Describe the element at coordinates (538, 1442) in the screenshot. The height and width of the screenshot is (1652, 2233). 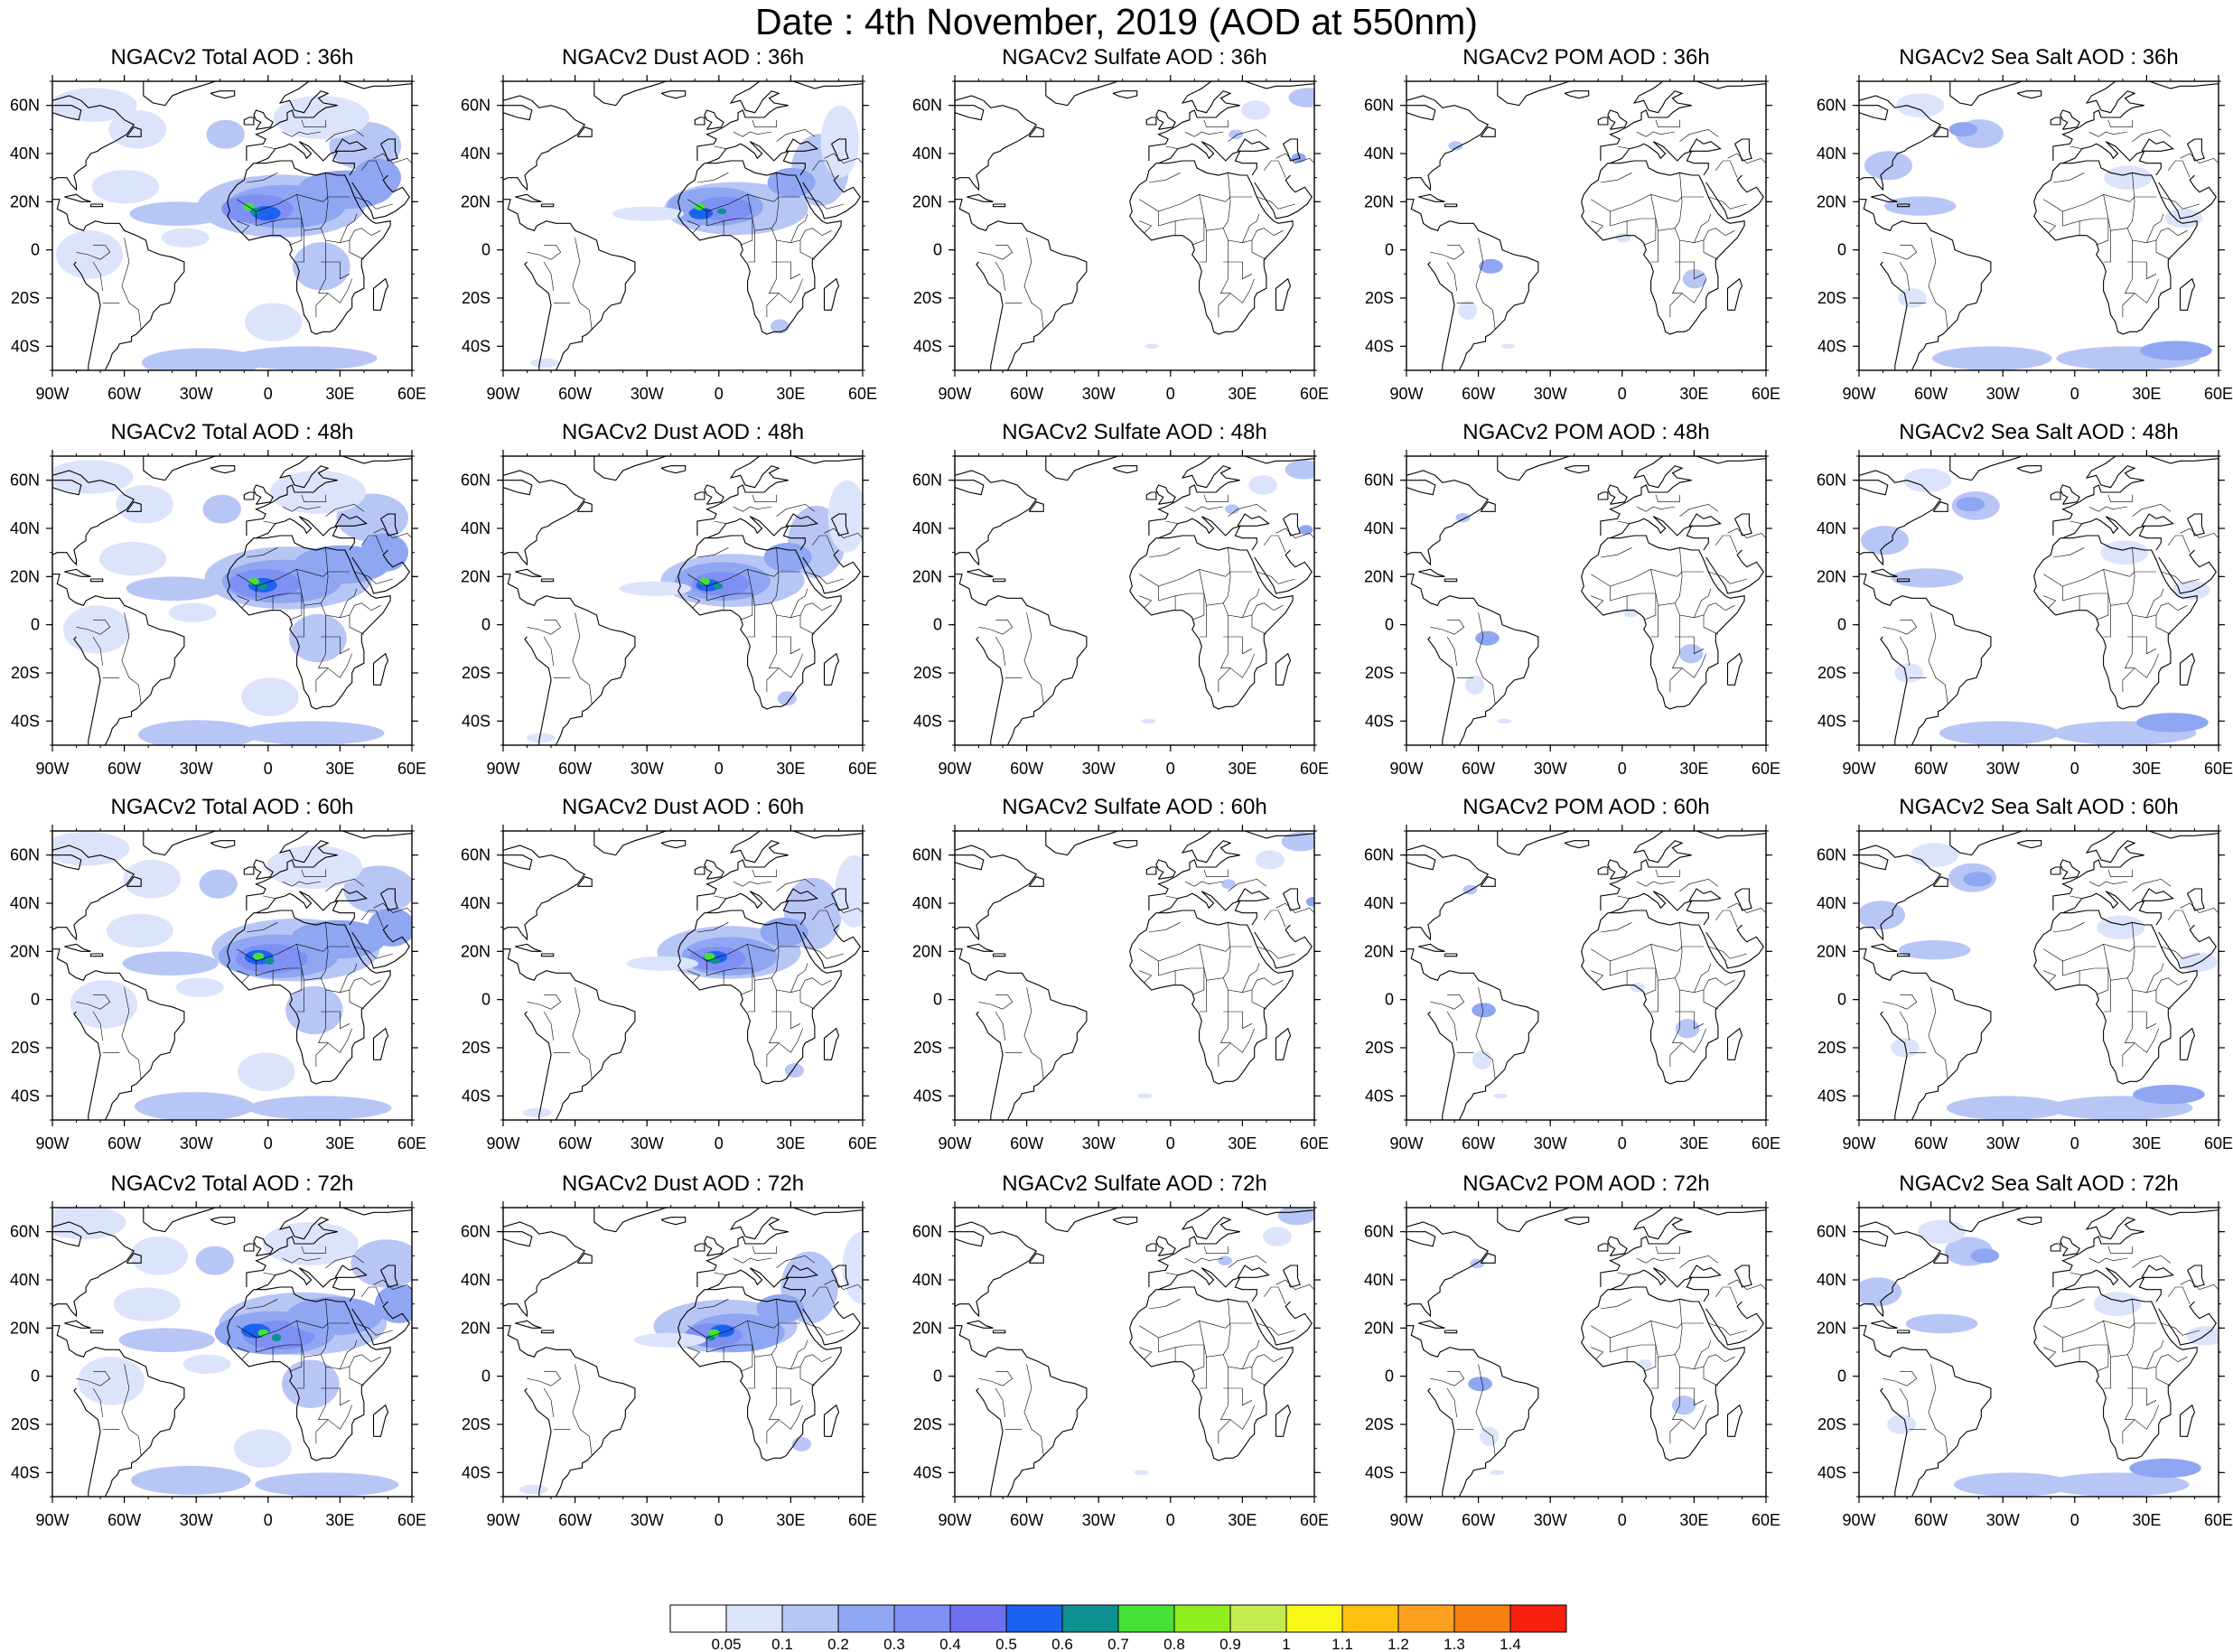
I see `coastline-southAmericaWest` at that location.